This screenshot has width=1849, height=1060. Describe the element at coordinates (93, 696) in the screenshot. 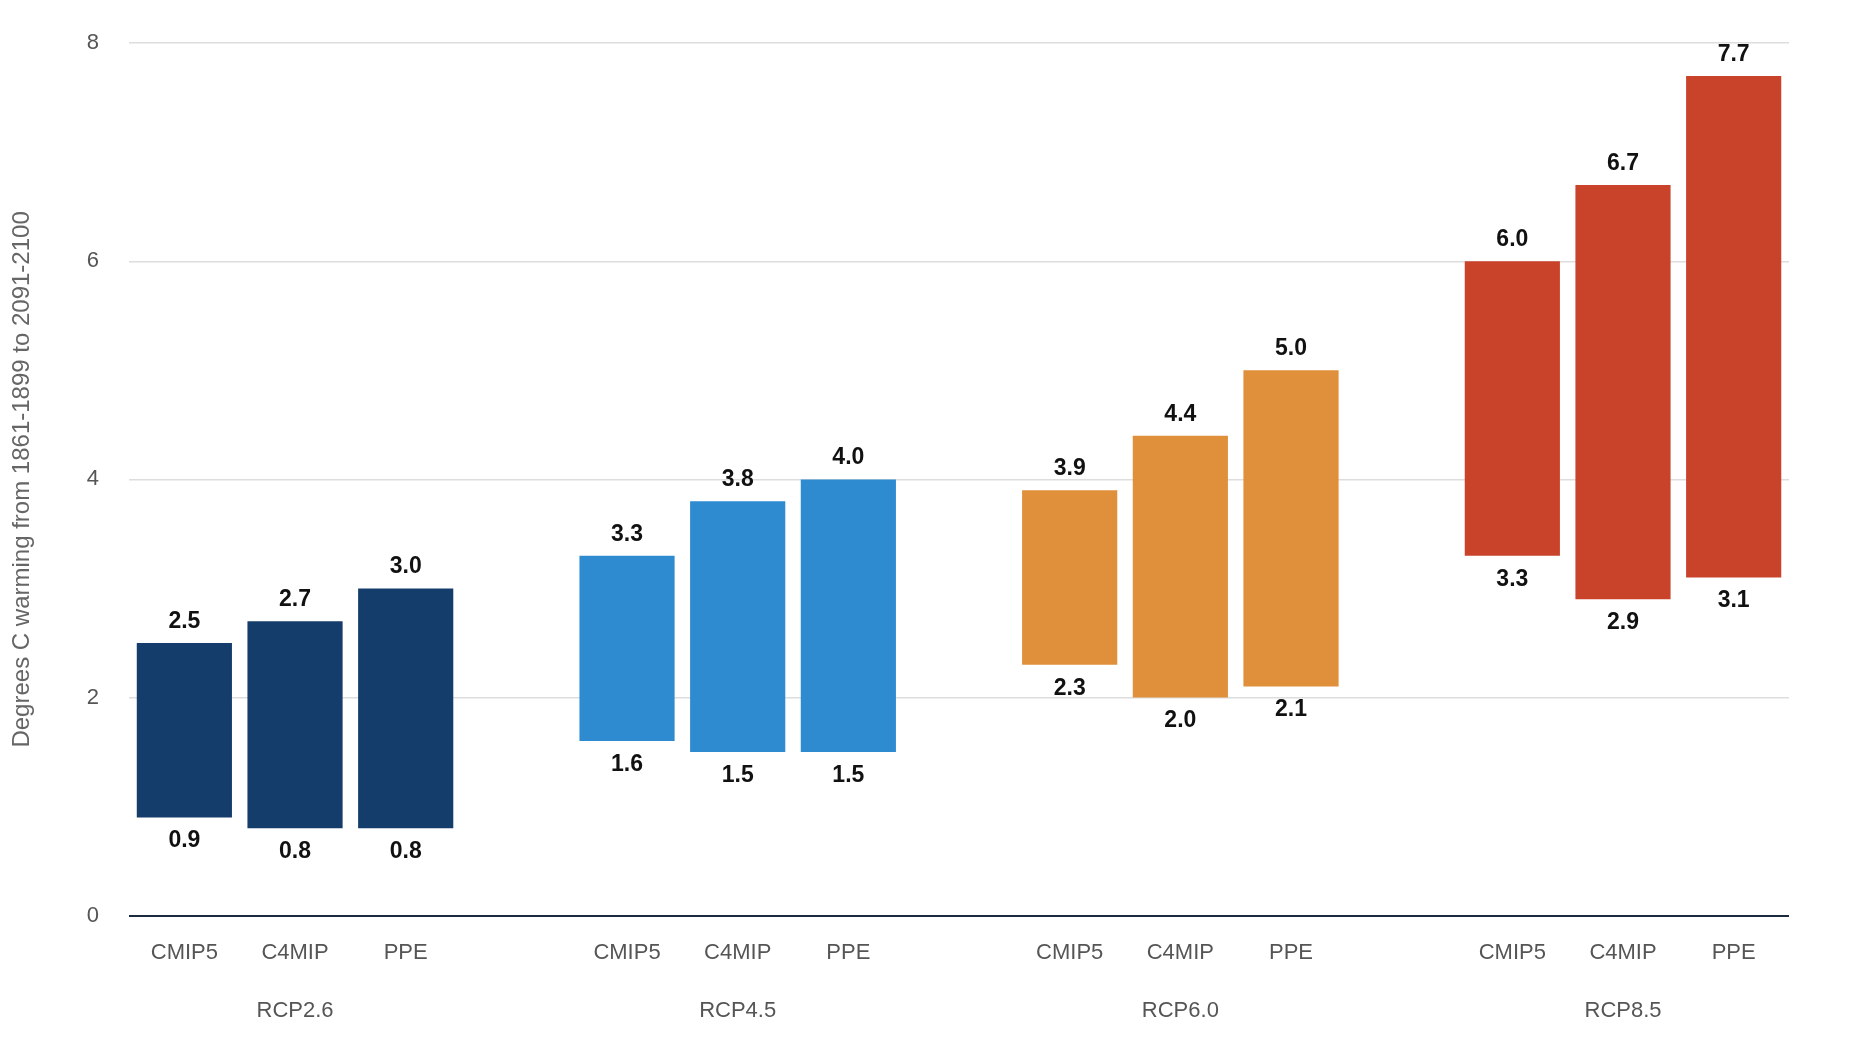

I see `y-tick-label: 2` at that location.